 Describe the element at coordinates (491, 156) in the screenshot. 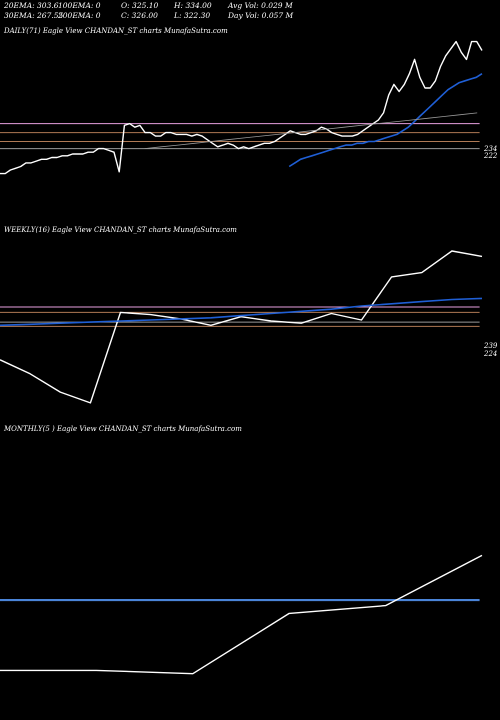

I see `daily-axis-label-lower: 222` at that location.